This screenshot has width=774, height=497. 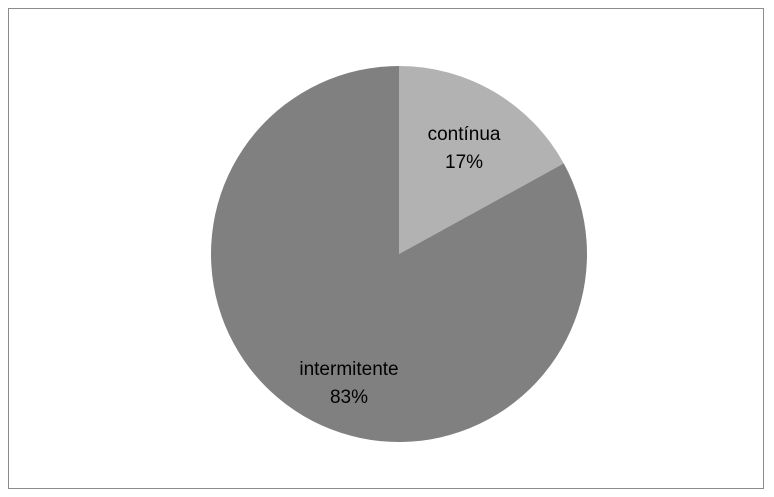 What do you see at coordinates (348, 369) in the screenshot?
I see `pie-slice-name-1: intermitente` at bounding box center [348, 369].